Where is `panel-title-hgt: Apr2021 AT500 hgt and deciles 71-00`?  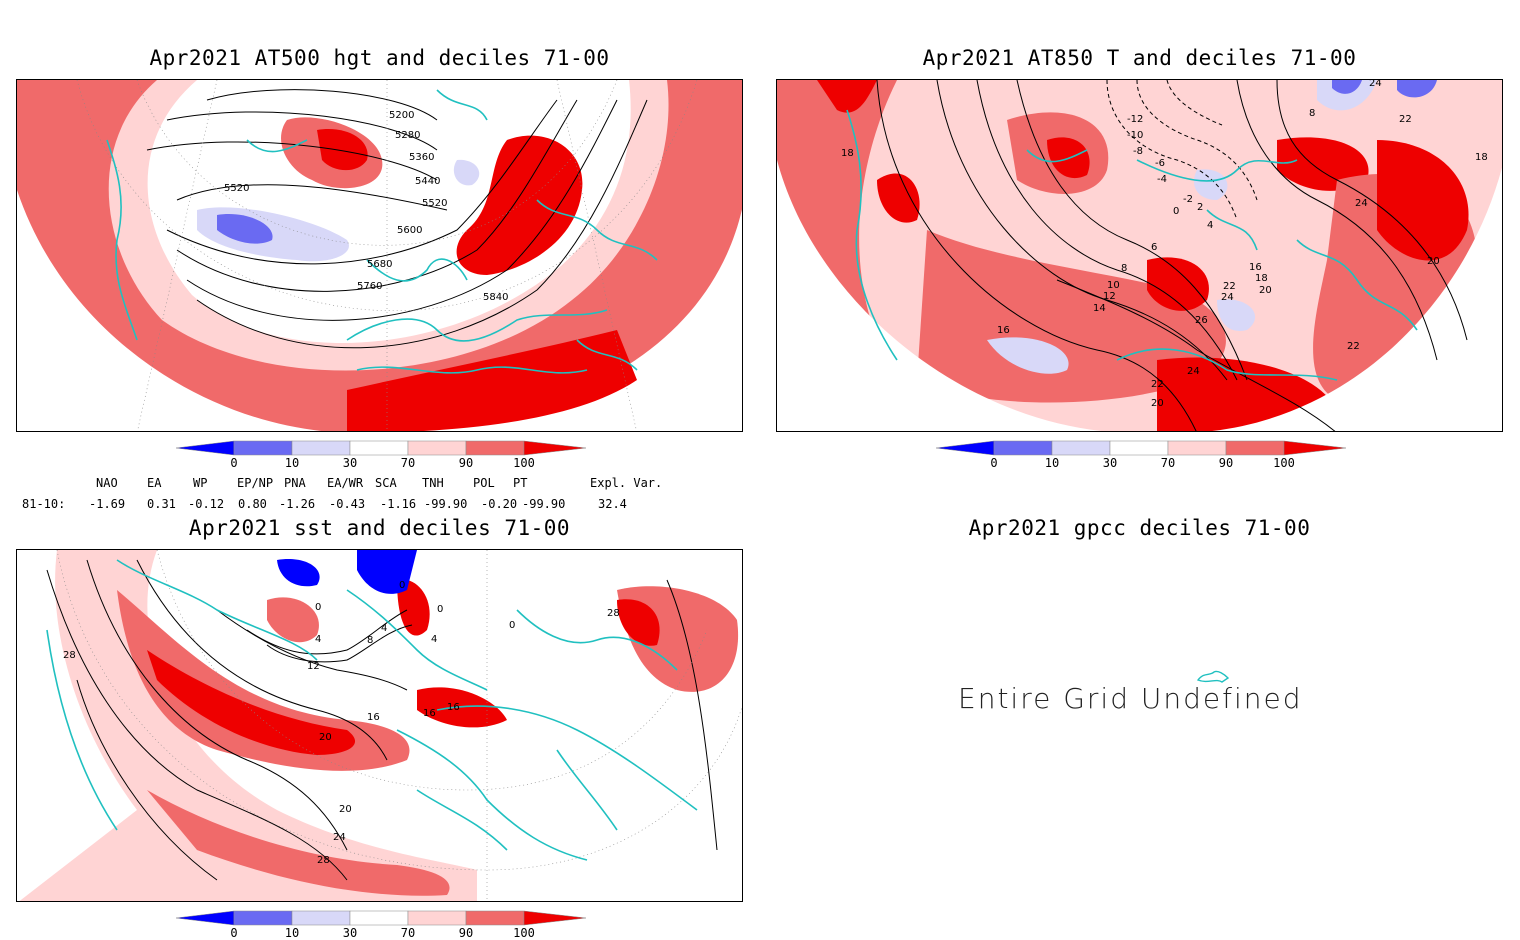
panel-title-hgt: Apr2021 AT500 hgt and deciles 71-00 is located at coordinates (379, 58).